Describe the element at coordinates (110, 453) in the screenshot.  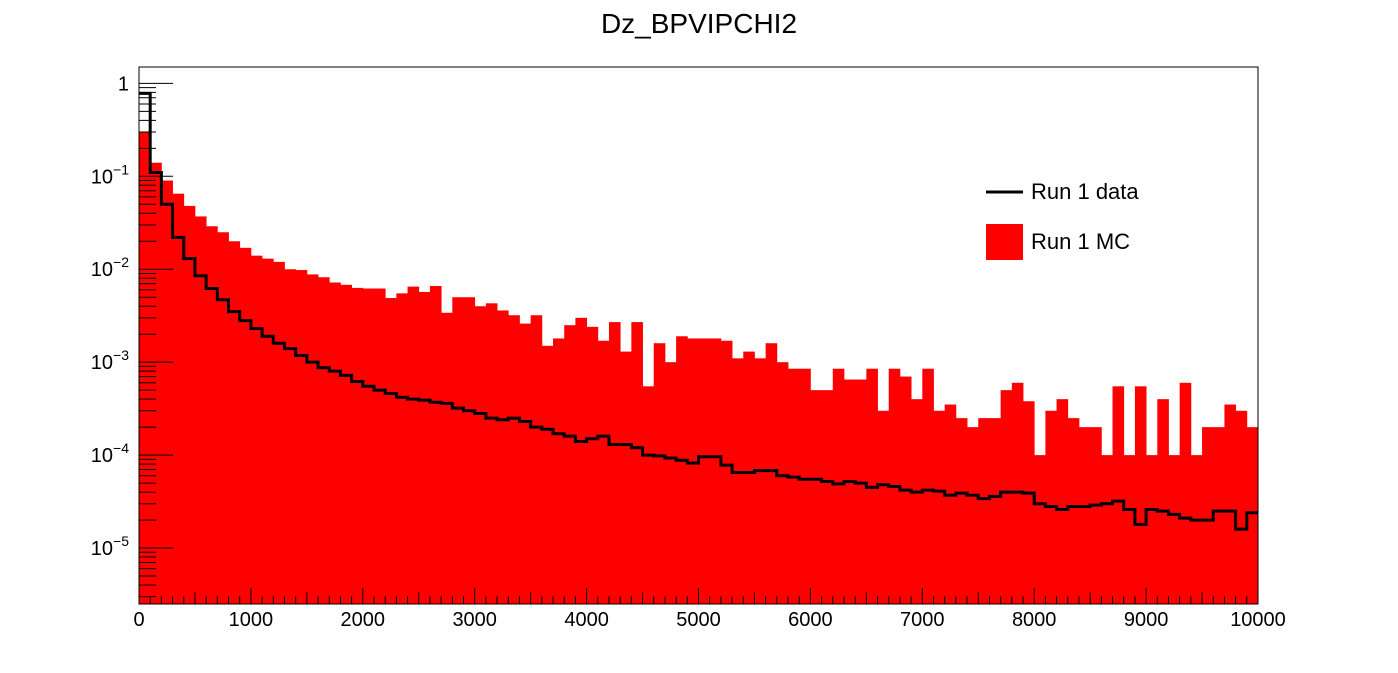
I see `y-tick-label: 10⁻⁴` at that location.